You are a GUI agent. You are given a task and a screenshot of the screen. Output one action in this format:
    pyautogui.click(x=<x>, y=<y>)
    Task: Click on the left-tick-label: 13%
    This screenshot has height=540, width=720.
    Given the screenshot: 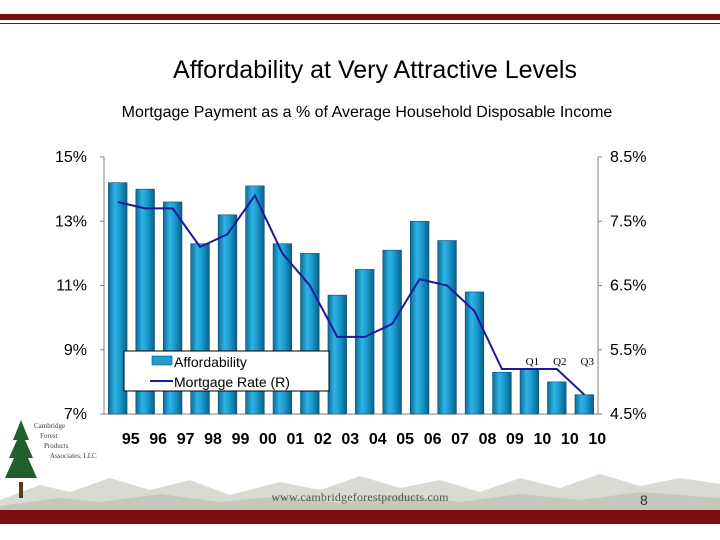 What is the action you would take?
    pyautogui.click(x=71, y=221)
    